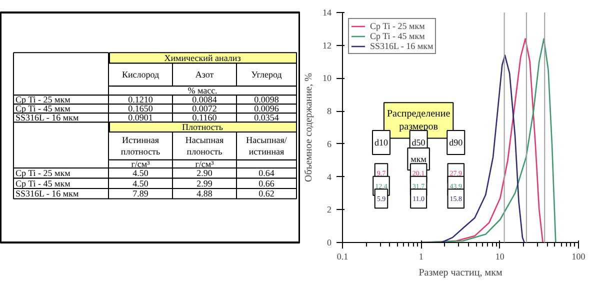 The image size is (603, 281). I want to click on text: 0.0072, so click(204, 109).